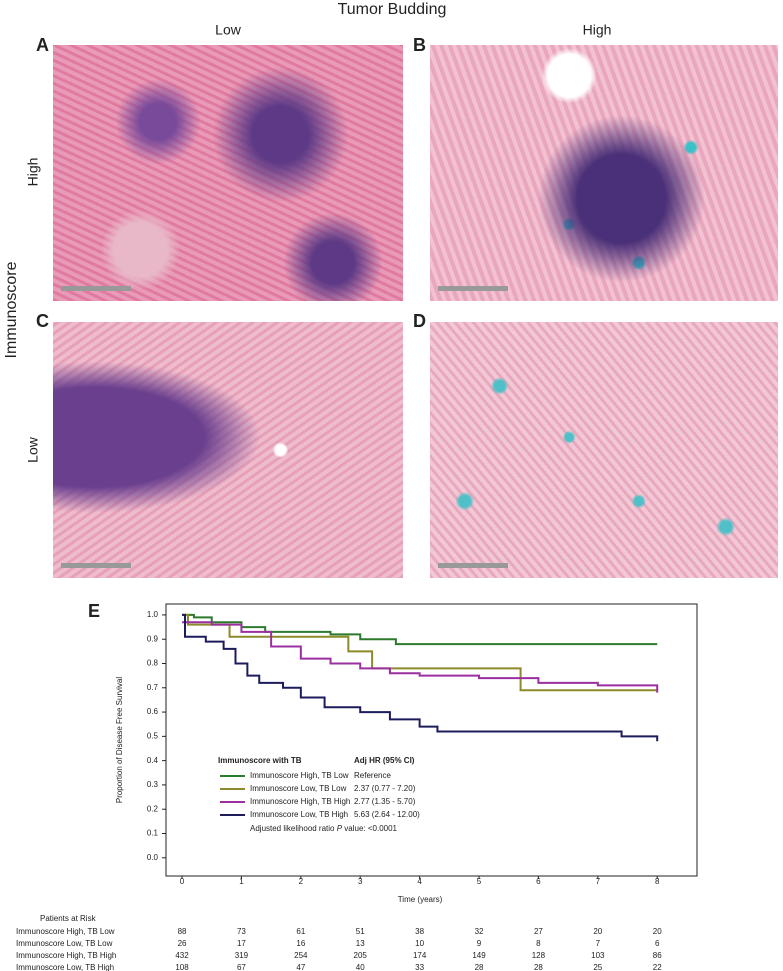 The image size is (783, 971). I want to click on risk-count: 40, so click(360, 967).